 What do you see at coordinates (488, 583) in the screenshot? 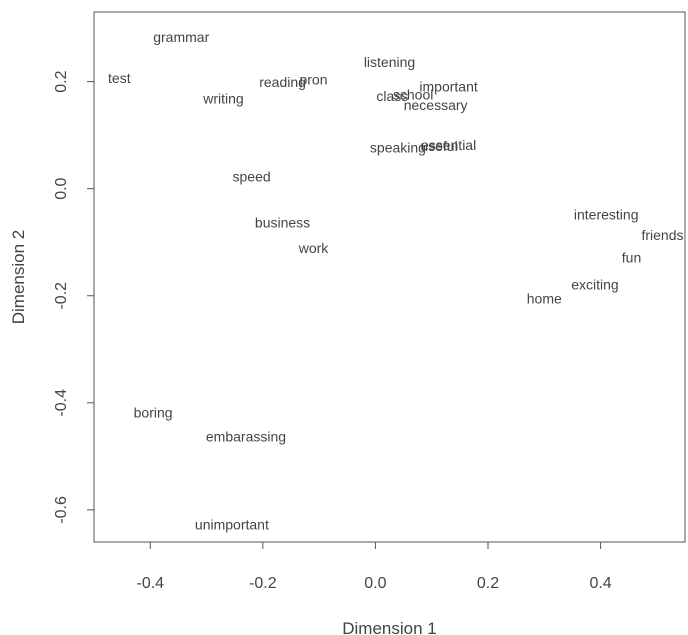
I see `x-tick-label: 0.2` at bounding box center [488, 583].